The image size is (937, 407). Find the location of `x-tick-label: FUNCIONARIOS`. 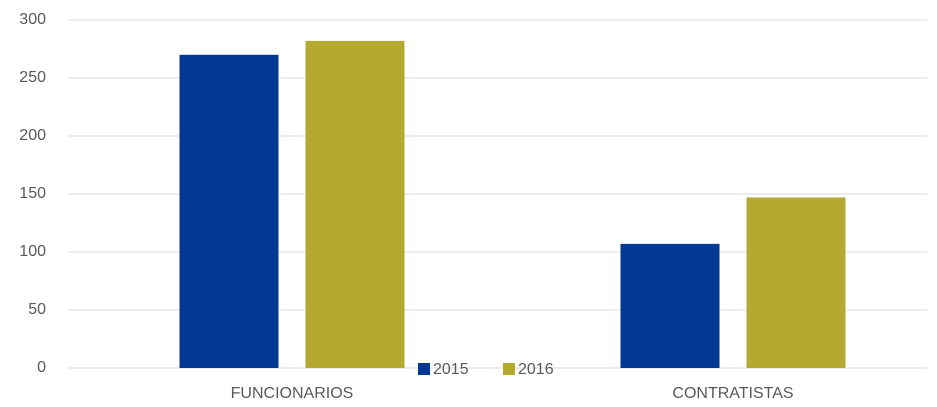

x-tick-label: FUNCIONARIOS is located at coordinates (292, 393).